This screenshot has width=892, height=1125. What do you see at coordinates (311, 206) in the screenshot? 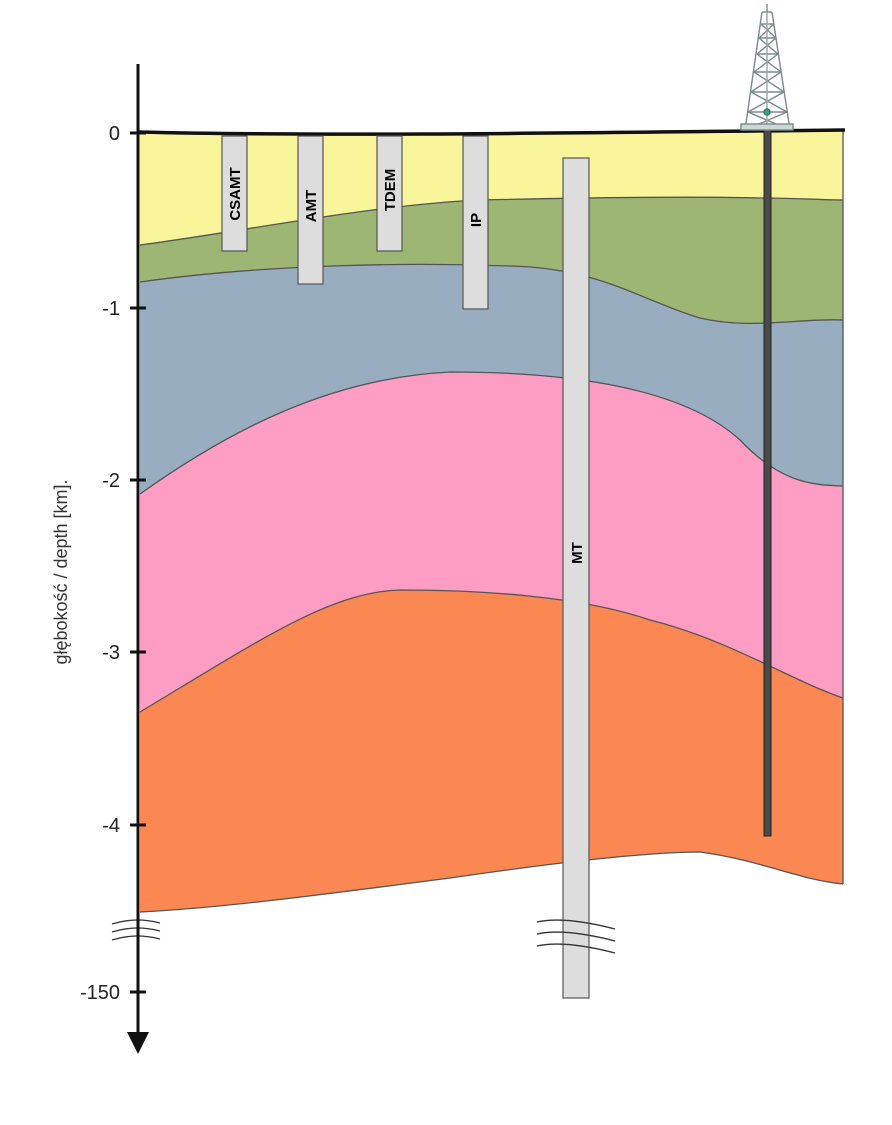
I see `method-label-amt: AMT` at bounding box center [311, 206].